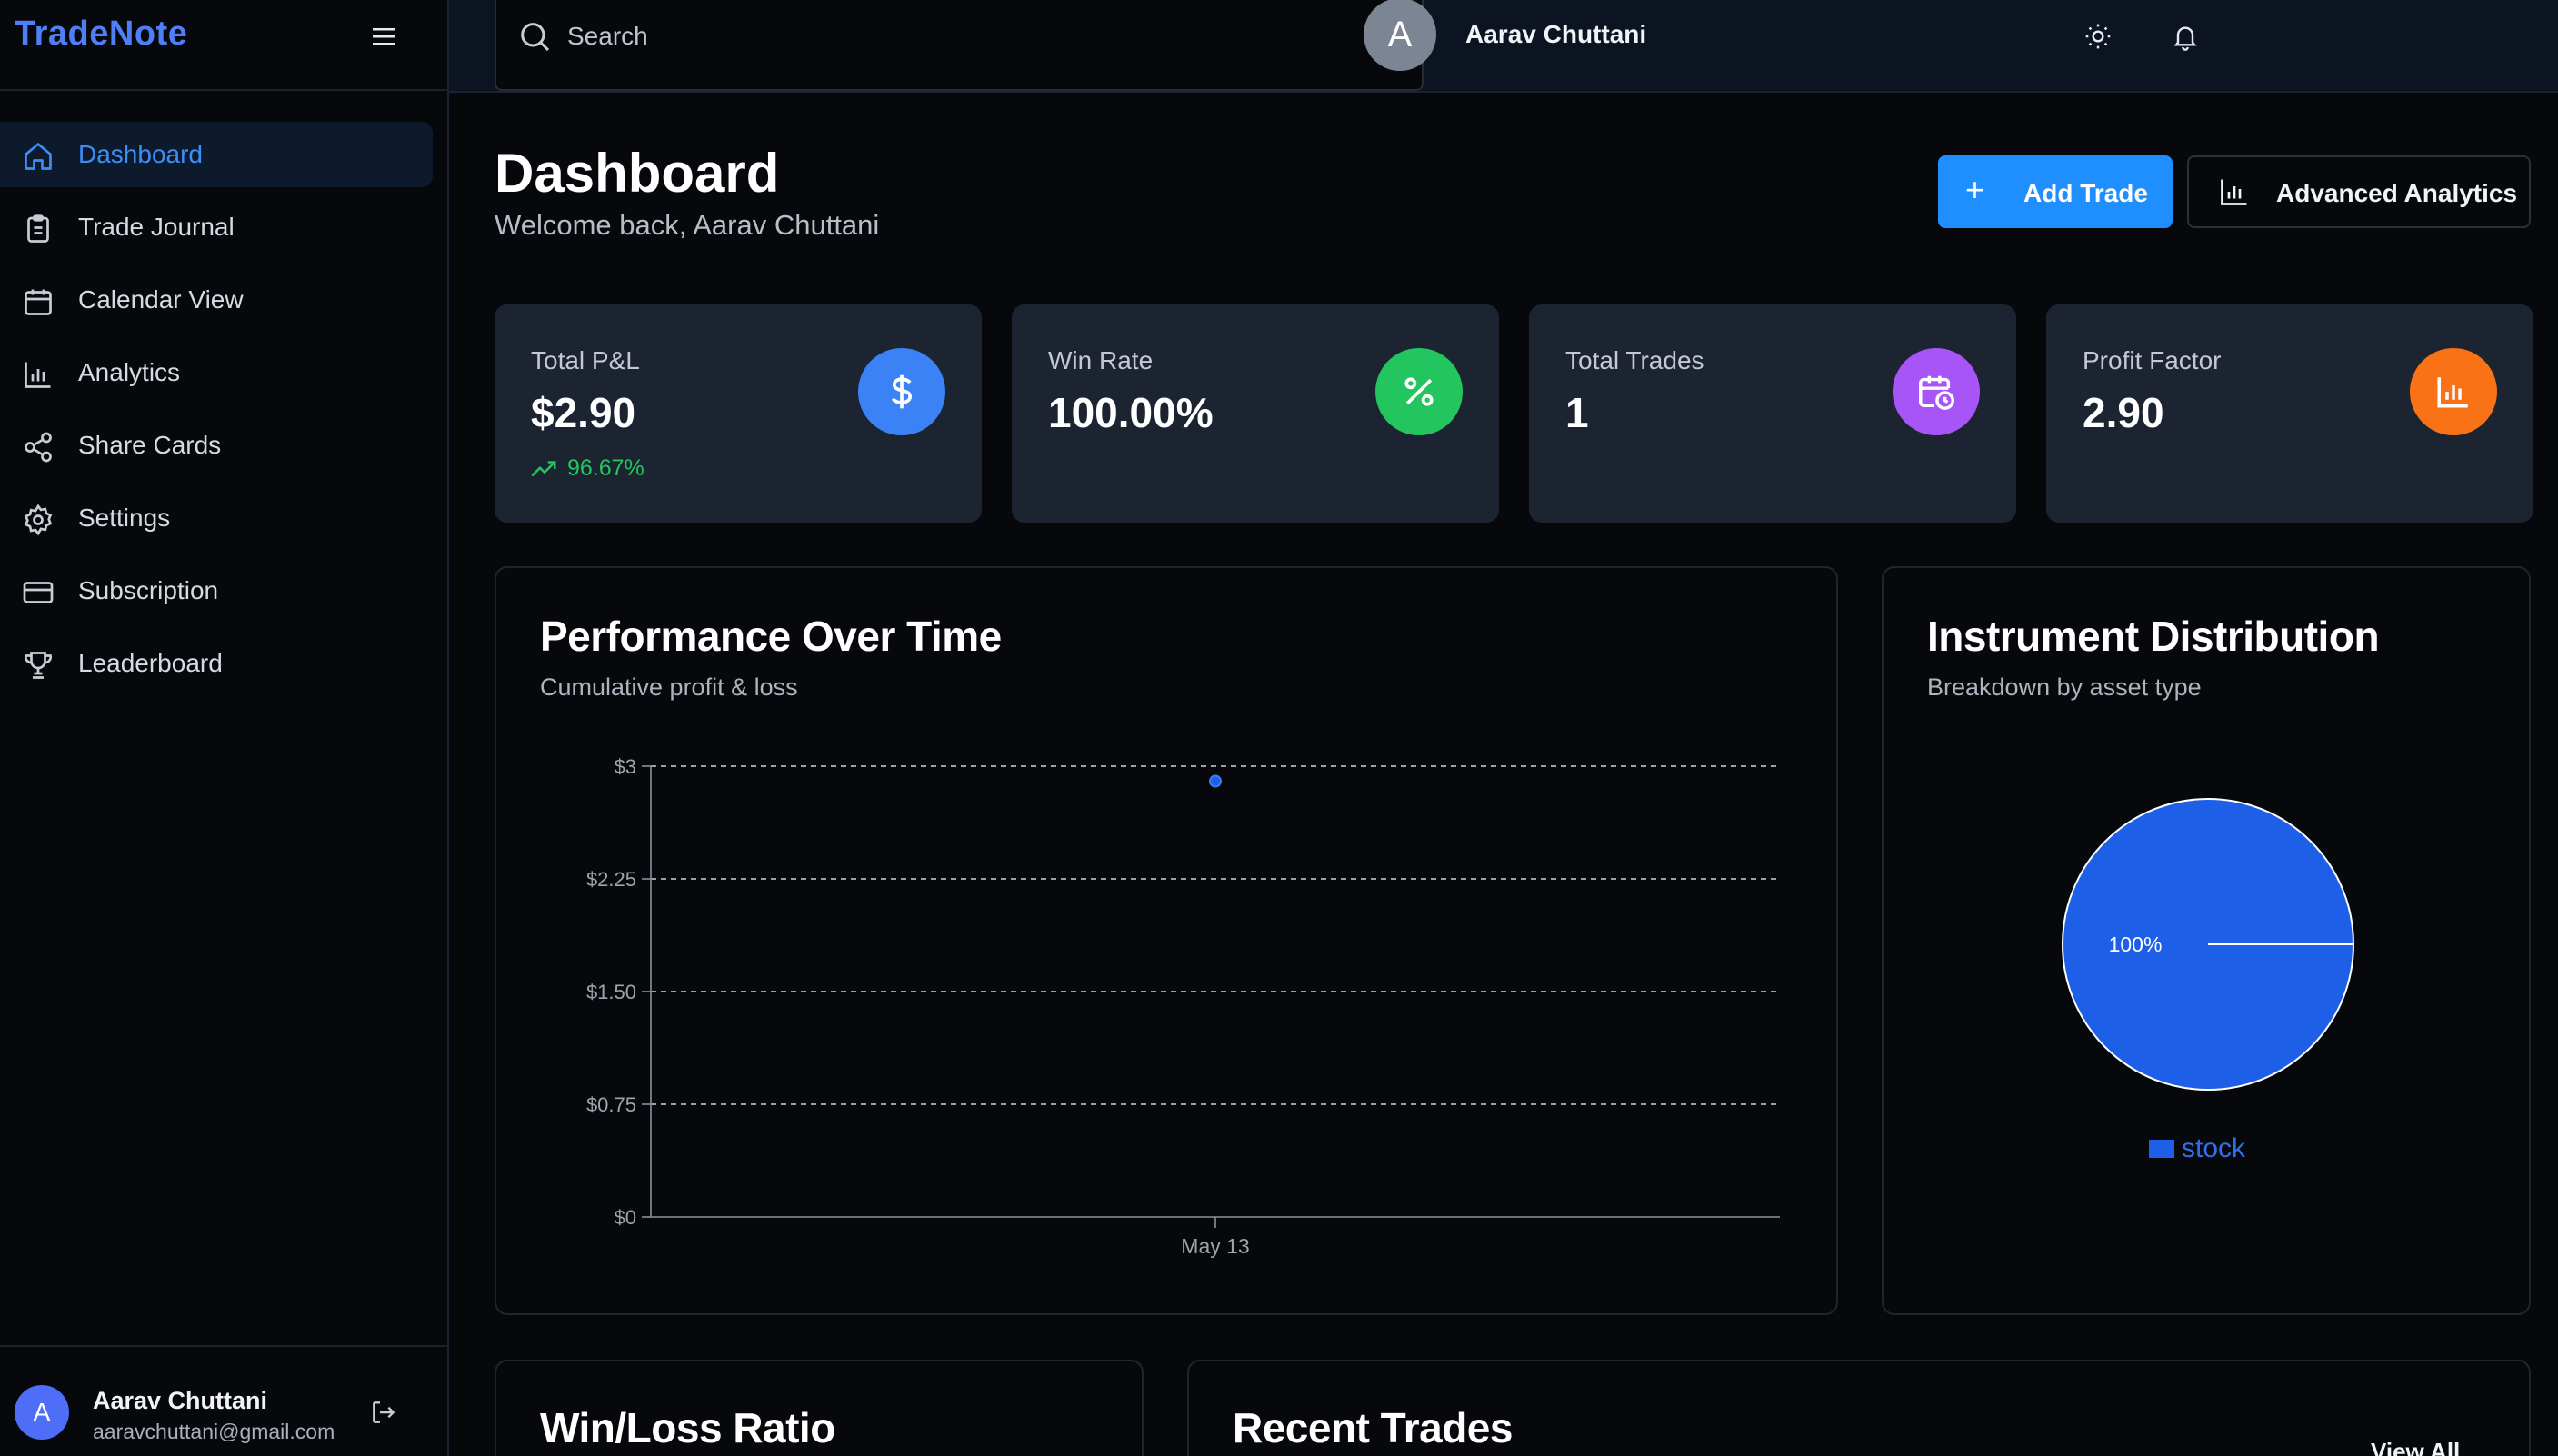 This screenshot has width=2558, height=1456. What do you see at coordinates (214, 1431) in the screenshot?
I see `user-email: aaravchuttani@gmail.com` at bounding box center [214, 1431].